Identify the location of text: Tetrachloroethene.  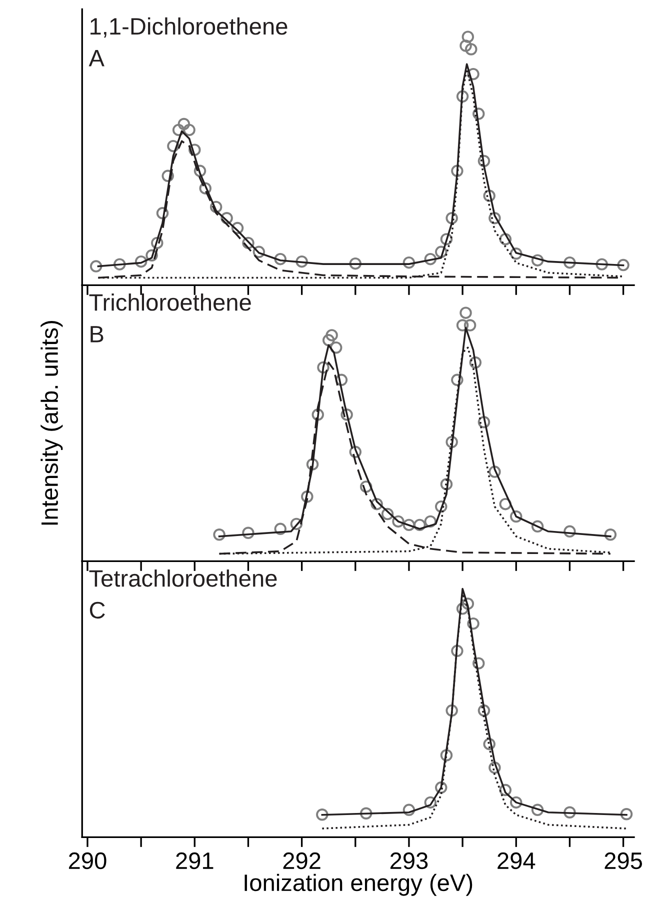
(183, 578).